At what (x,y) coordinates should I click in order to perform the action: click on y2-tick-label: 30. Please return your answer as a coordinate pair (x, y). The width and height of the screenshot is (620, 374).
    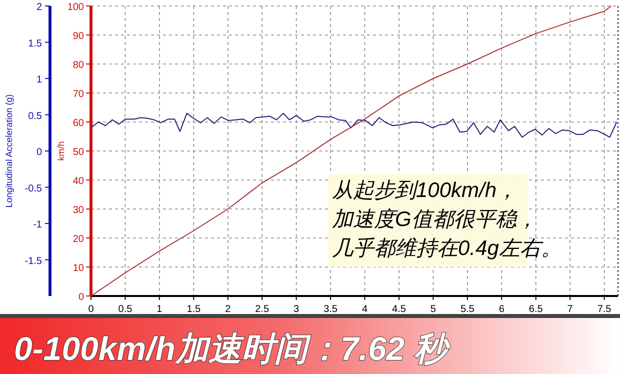
    Looking at the image, I should click on (78, 210).